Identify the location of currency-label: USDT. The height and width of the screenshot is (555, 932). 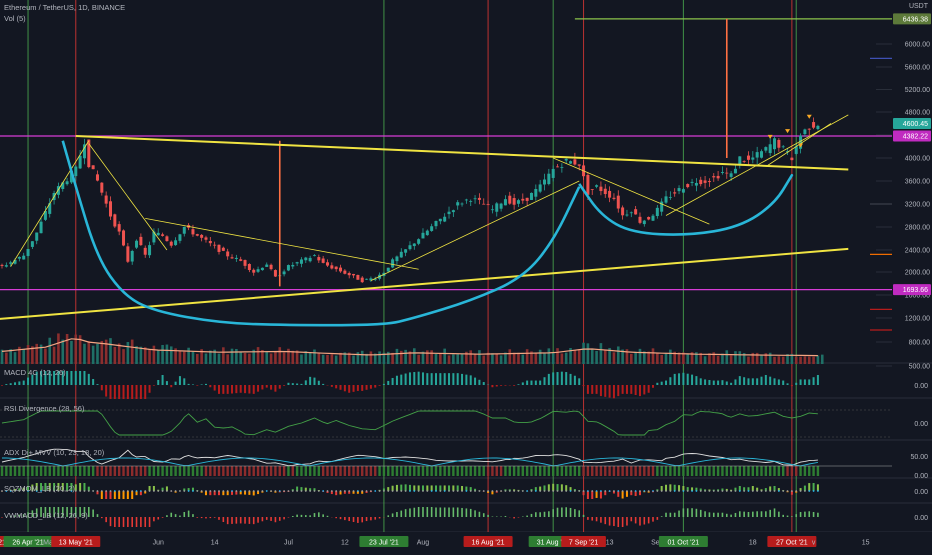
(918, 6).